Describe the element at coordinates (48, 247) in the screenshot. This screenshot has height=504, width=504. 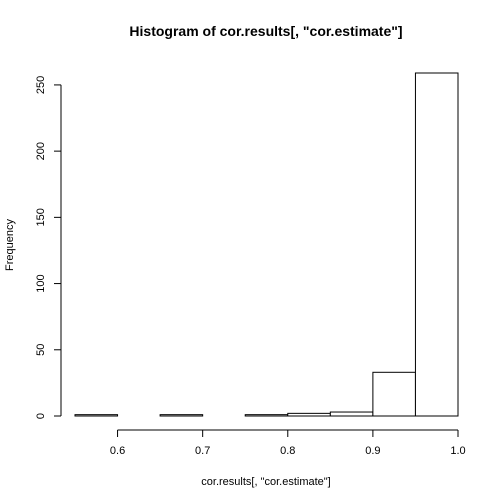
I see `y-axis: 0 50 100 150 200 250` at that location.